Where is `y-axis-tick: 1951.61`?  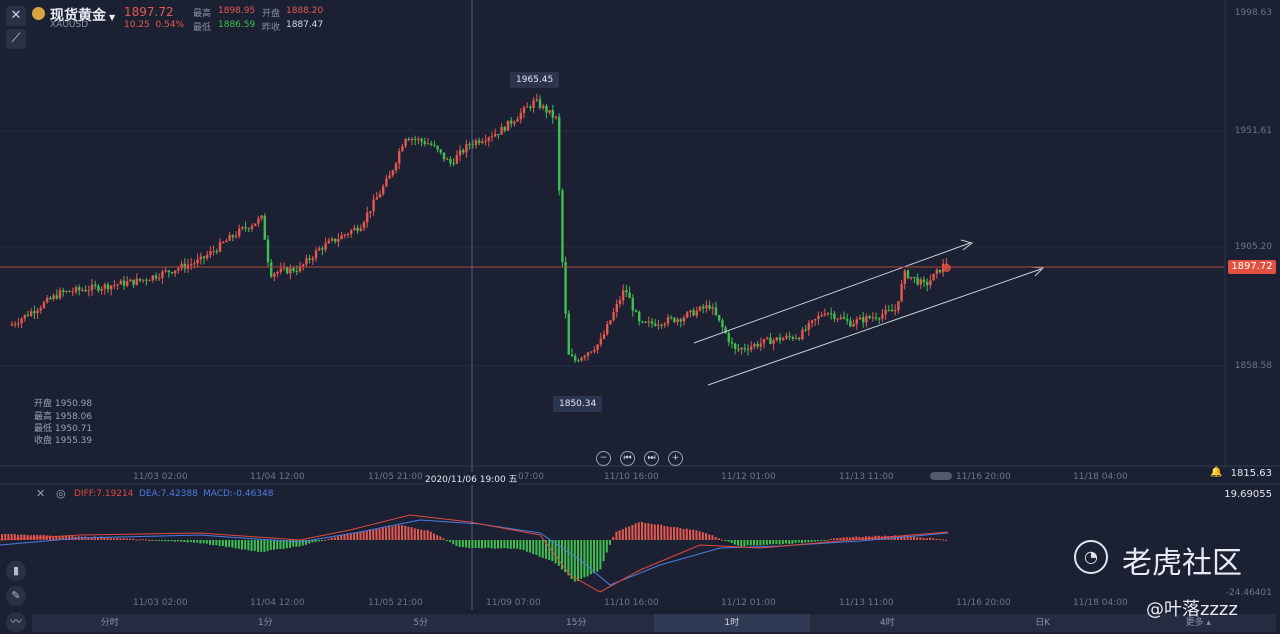
y-axis-tick: 1951.61 is located at coordinates (1253, 131).